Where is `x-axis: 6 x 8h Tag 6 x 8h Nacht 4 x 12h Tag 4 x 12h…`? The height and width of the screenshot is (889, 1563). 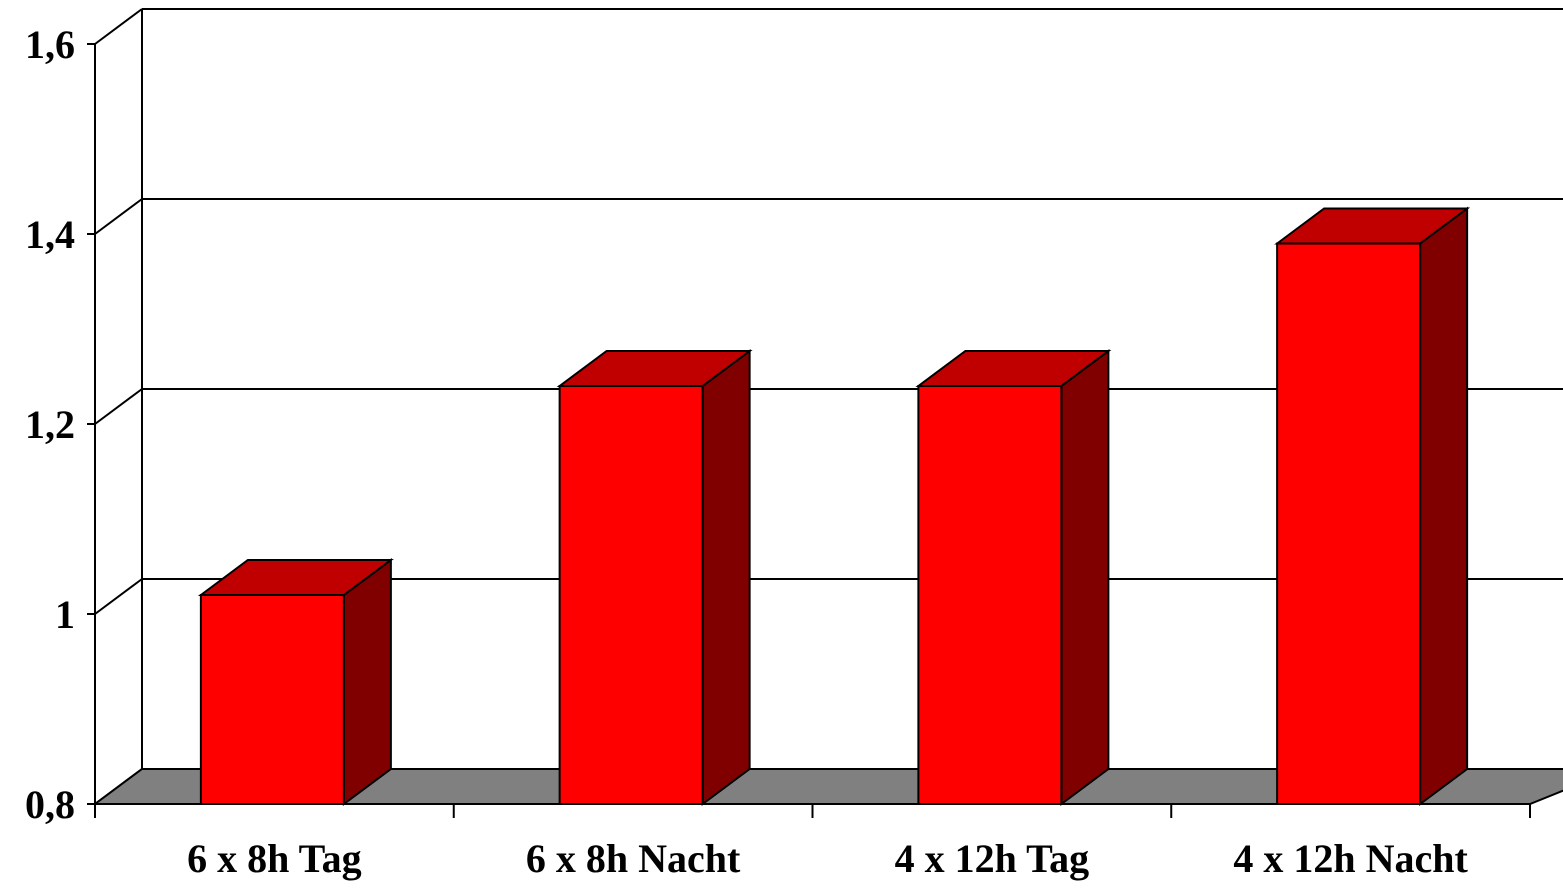
x-axis: 6 x 8h Tag 6 x 8h Nacht 4 x 12h Tag 4 x 12h… is located at coordinates (812, 842).